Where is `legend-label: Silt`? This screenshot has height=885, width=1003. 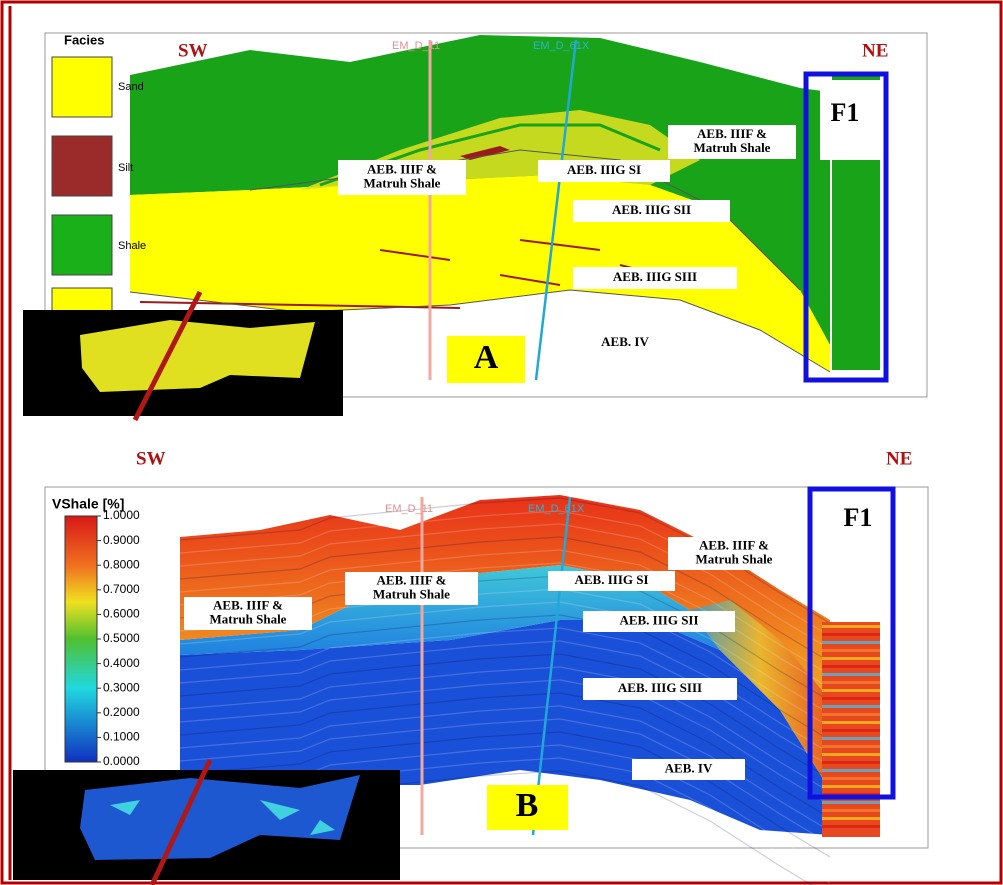
legend-label: Silt is located at coordinates (125, 168).